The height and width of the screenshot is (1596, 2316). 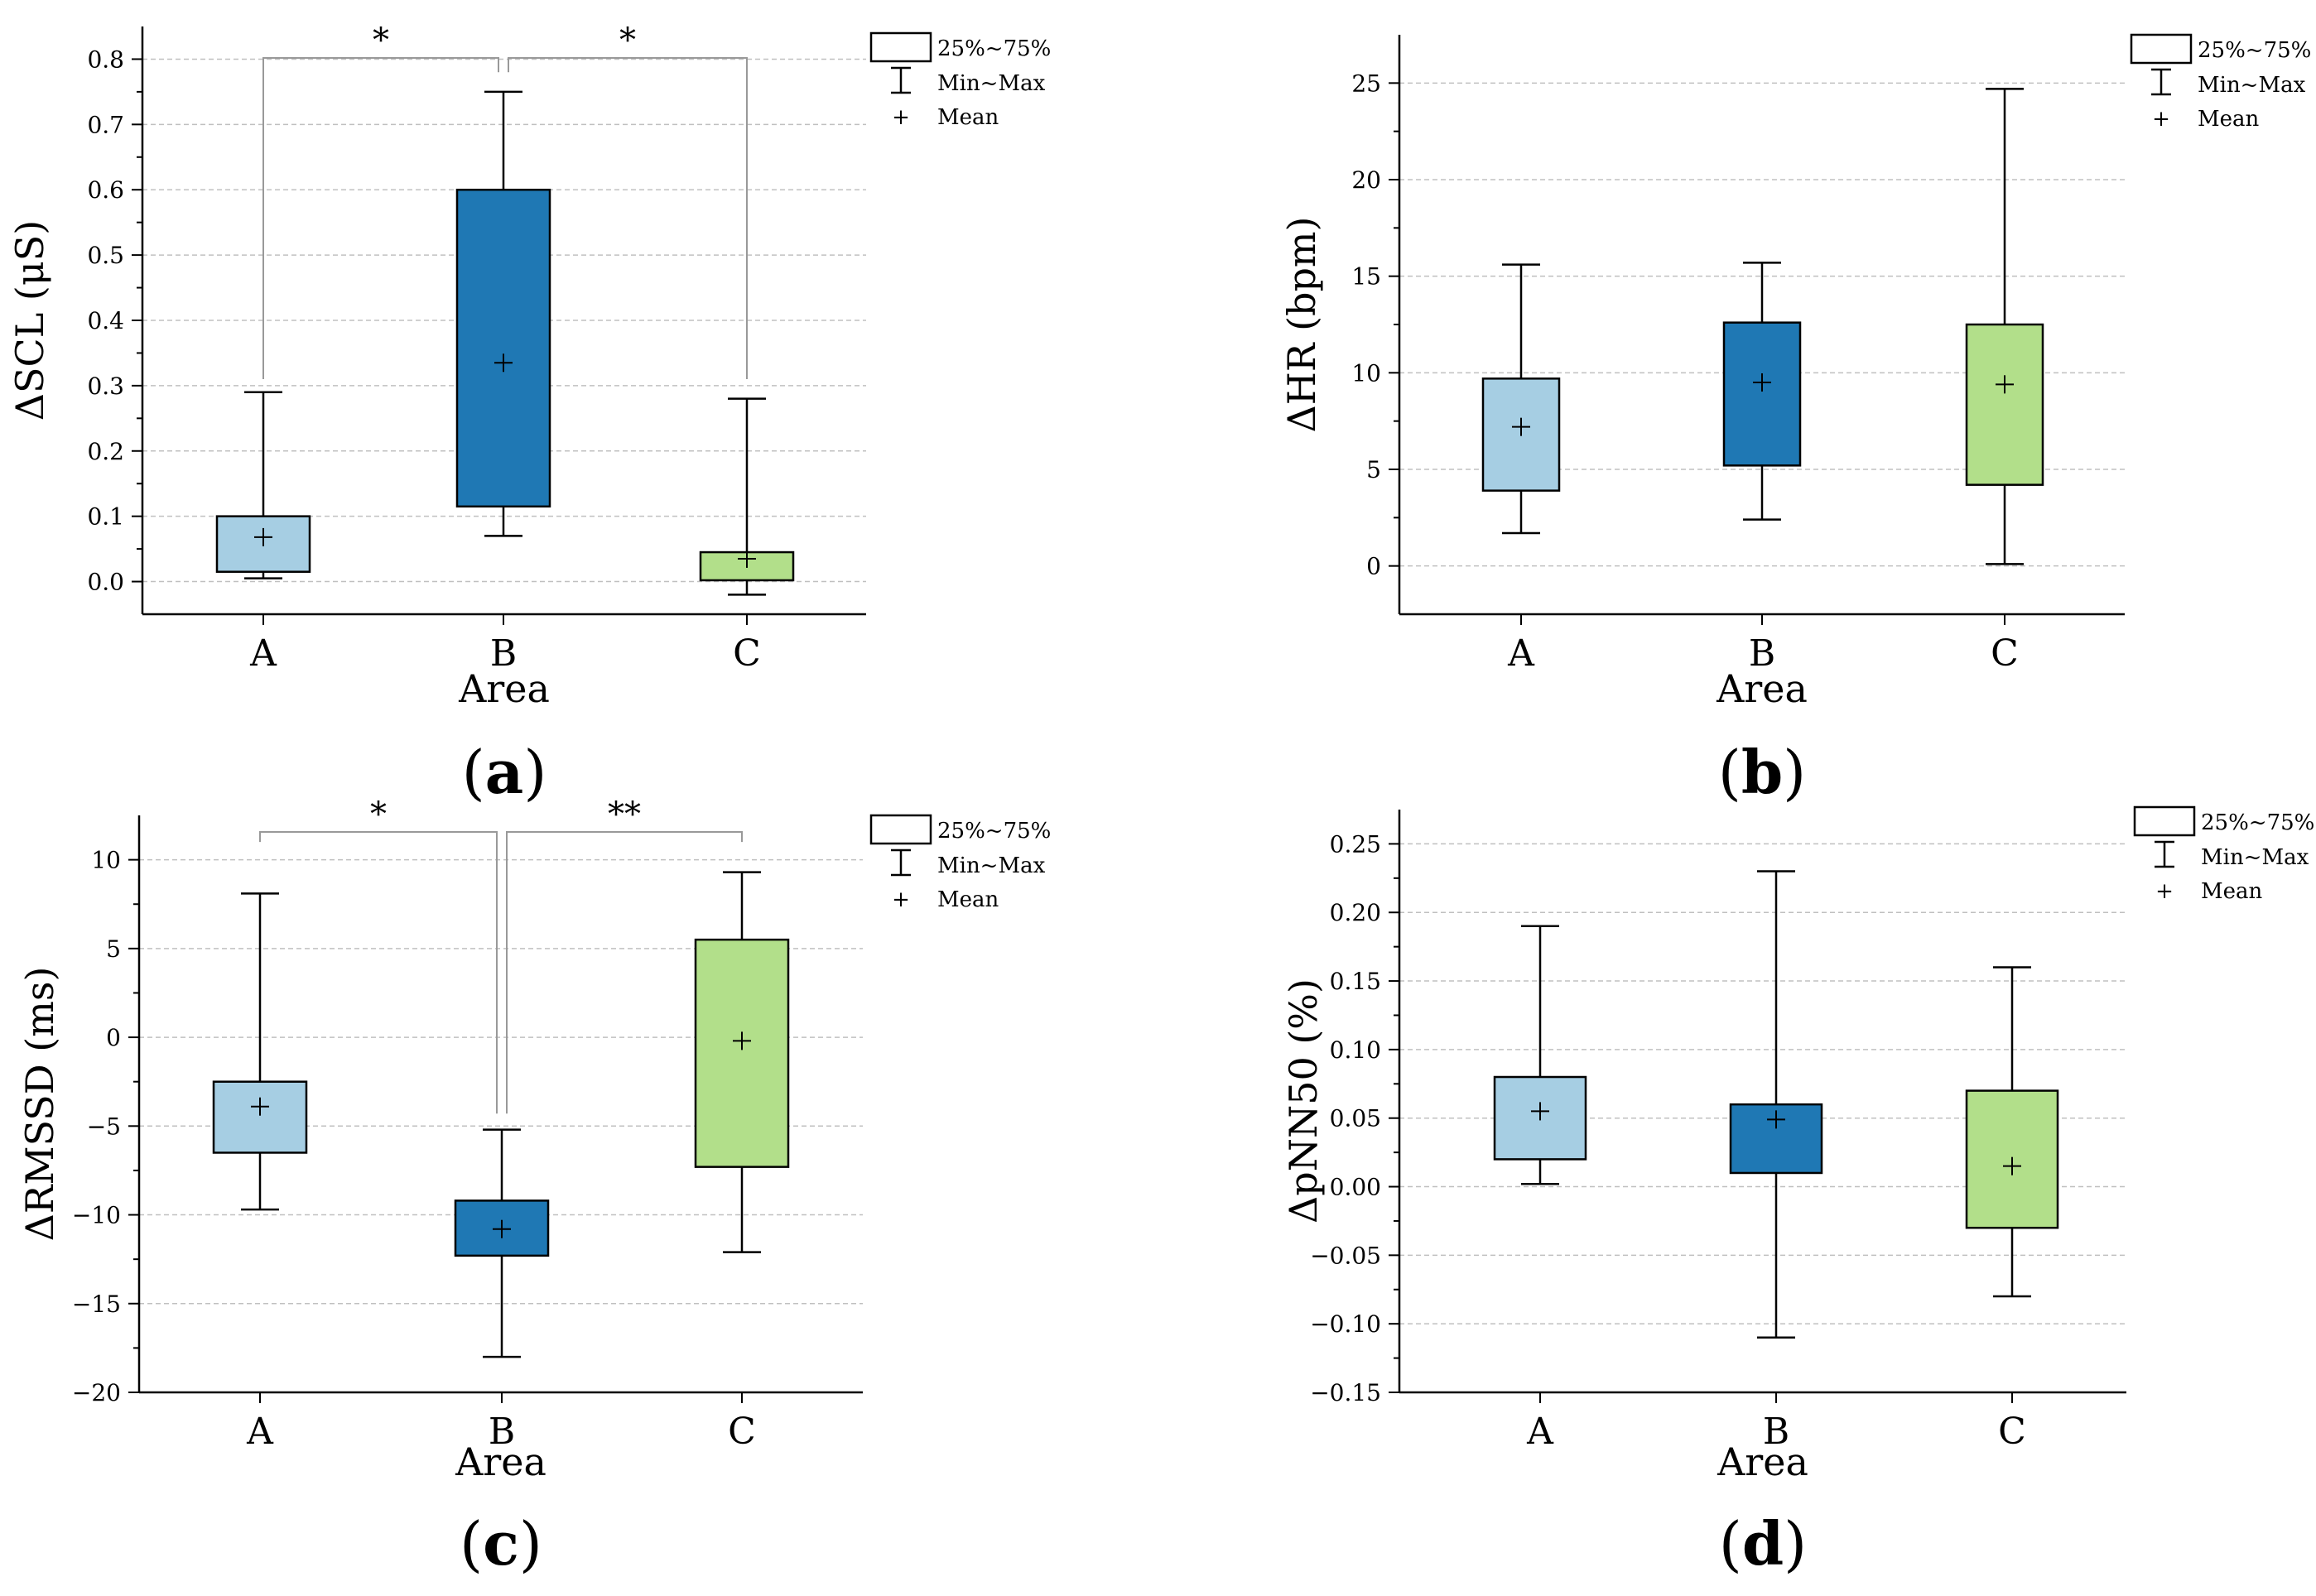 I want to click on significance-bracket: **, so click(x=624, y=955).